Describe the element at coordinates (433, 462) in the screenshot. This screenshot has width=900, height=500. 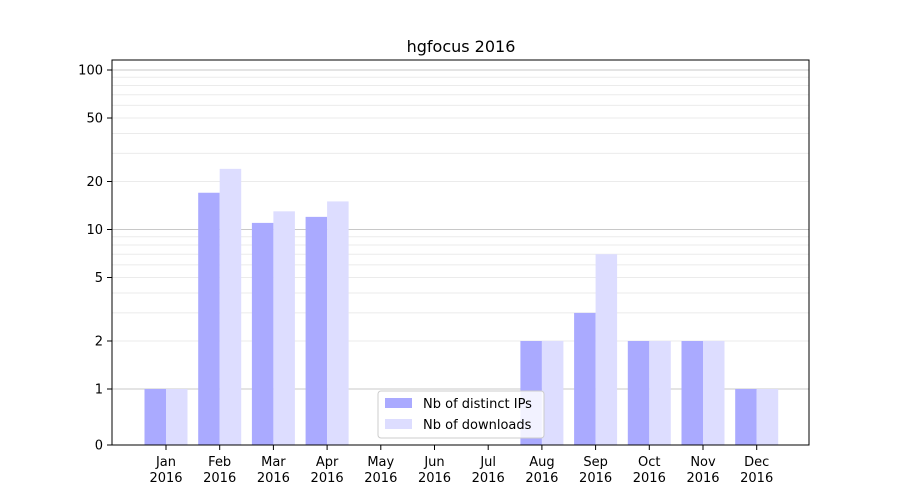
I see `x-tick-label-month: Jun` at that location.